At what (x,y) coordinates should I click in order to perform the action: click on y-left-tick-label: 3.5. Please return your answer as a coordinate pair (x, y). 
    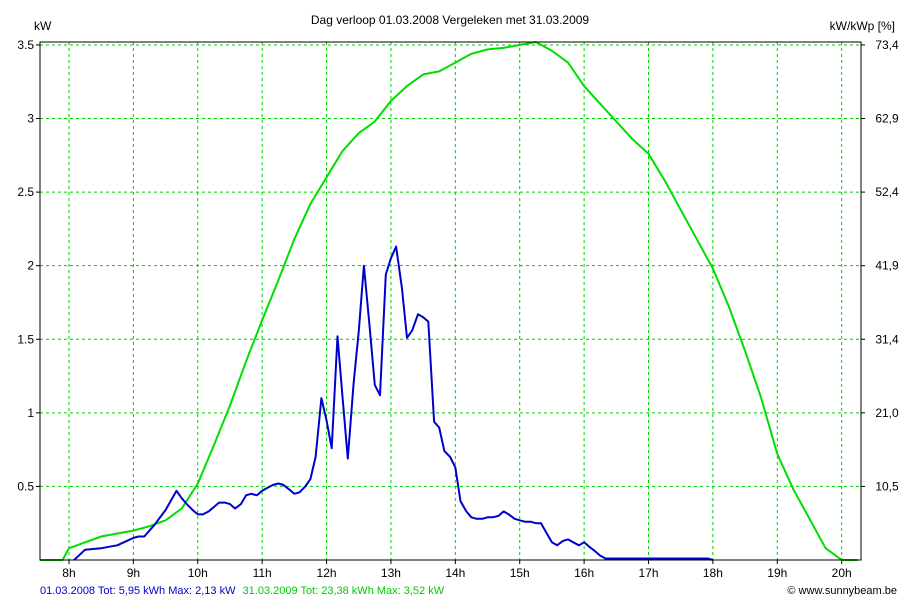
    Looking at the image, I should click on (25, 45).